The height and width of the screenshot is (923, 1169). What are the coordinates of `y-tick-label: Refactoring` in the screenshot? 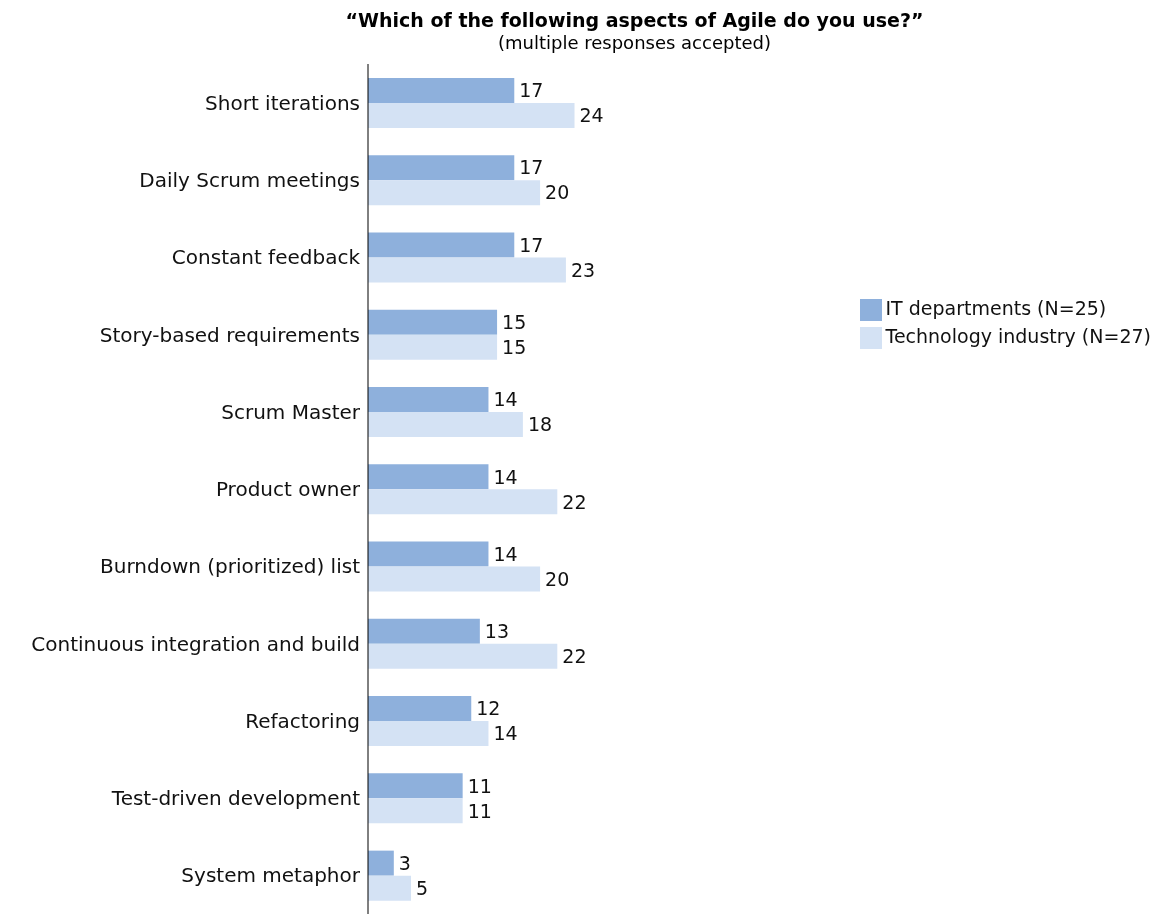 It's located at (302, 720).